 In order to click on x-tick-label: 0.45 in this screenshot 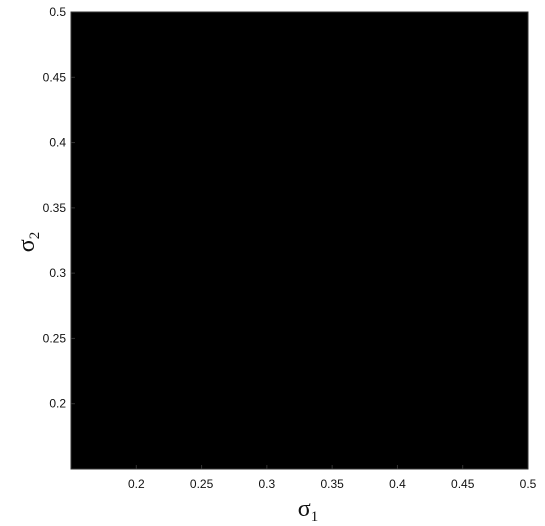, I will do `click(463, 484)`.